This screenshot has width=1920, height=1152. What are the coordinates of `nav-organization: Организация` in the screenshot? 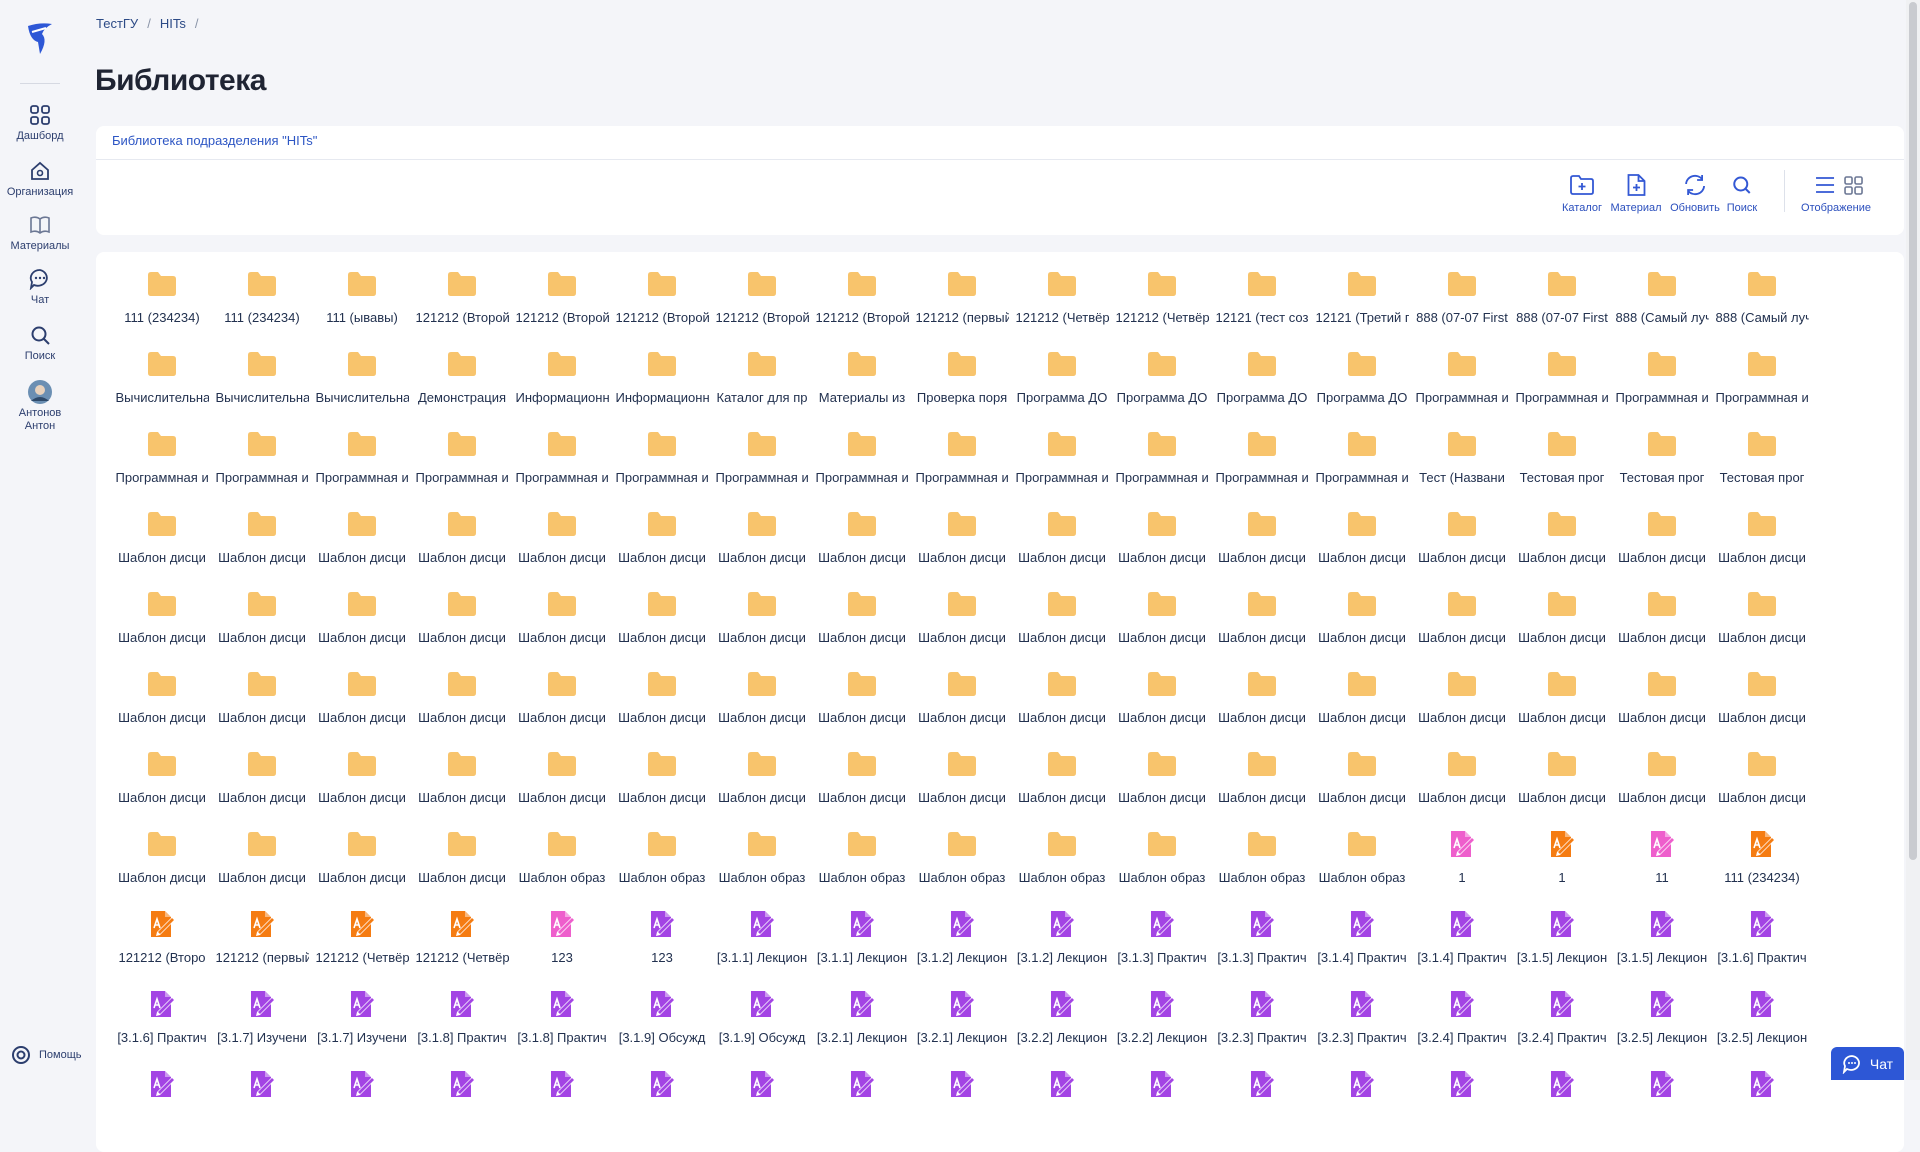 It's located at (40, 179).